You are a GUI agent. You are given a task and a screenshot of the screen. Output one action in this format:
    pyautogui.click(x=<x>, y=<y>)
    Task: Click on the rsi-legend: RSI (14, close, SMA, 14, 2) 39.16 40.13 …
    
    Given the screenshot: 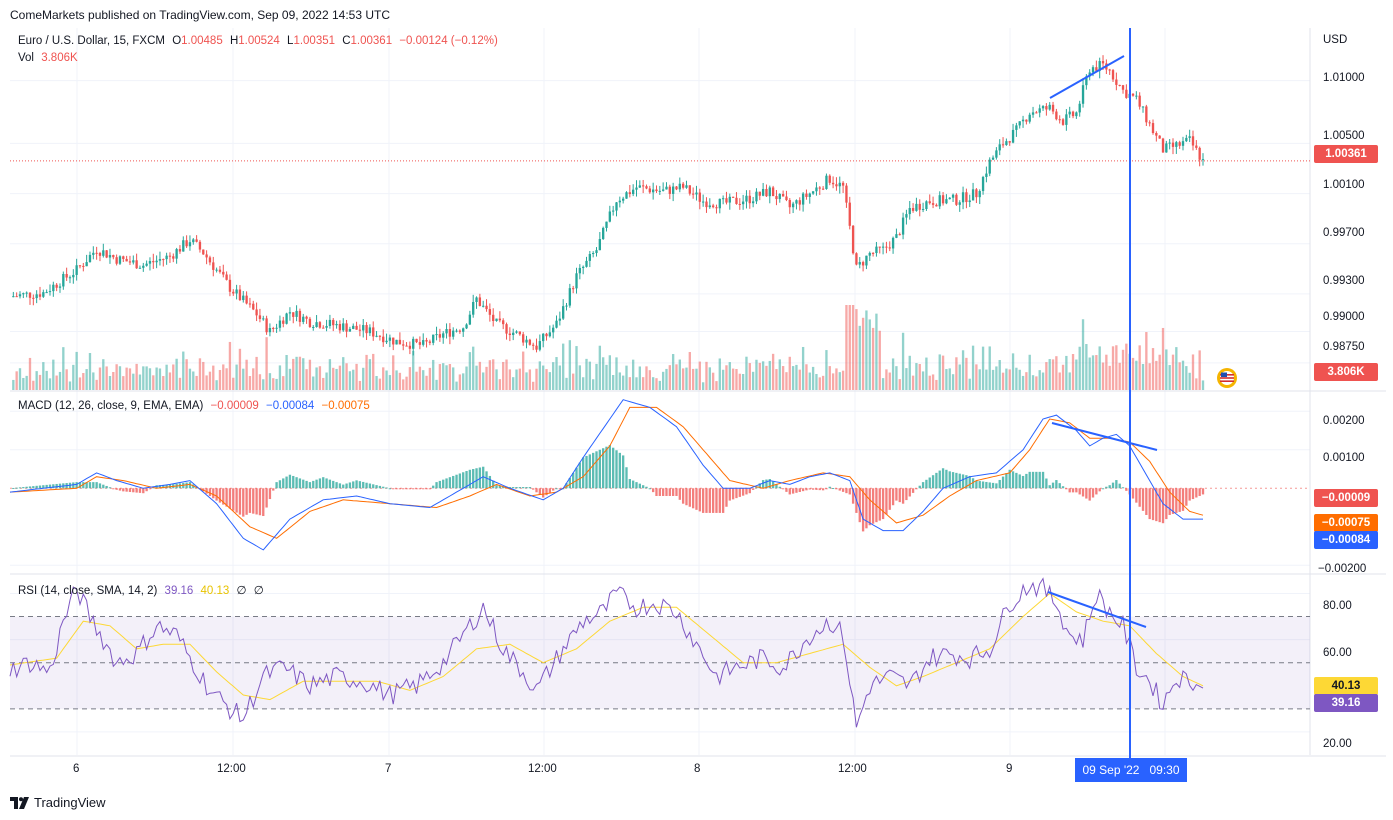 What is the action you would take?
    pyautogui.click(x=143, y=590)
    